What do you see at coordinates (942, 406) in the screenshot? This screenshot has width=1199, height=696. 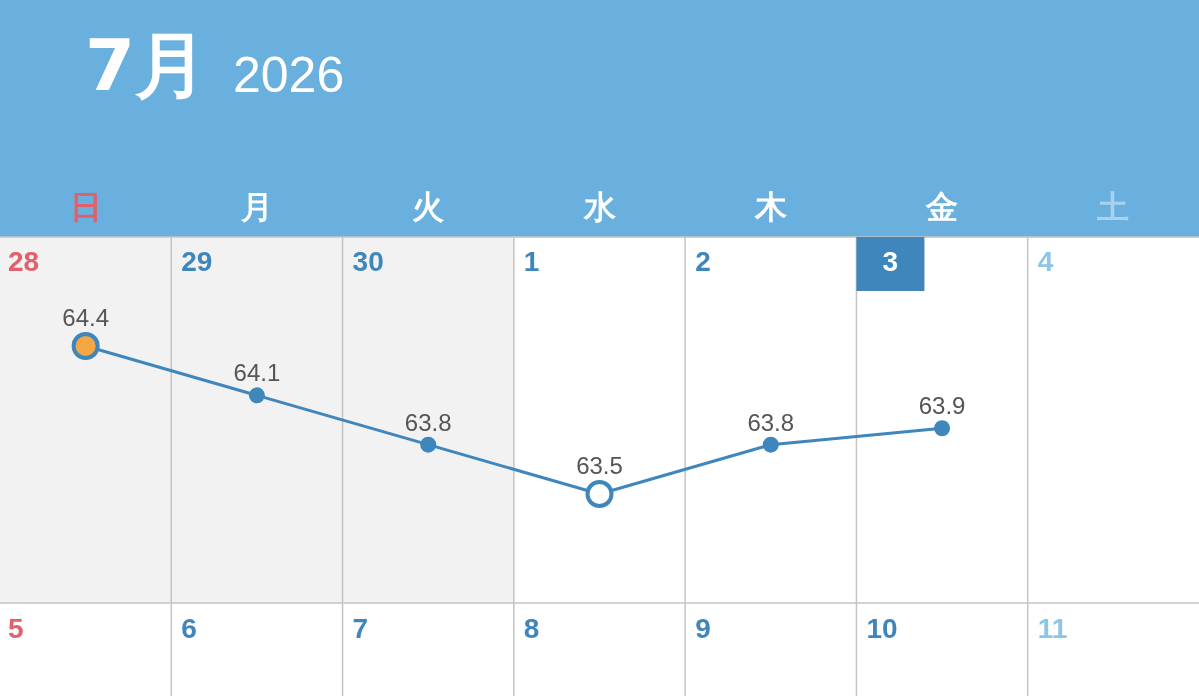 I see `data-label: 63.9` at bounding box center [942, 406].